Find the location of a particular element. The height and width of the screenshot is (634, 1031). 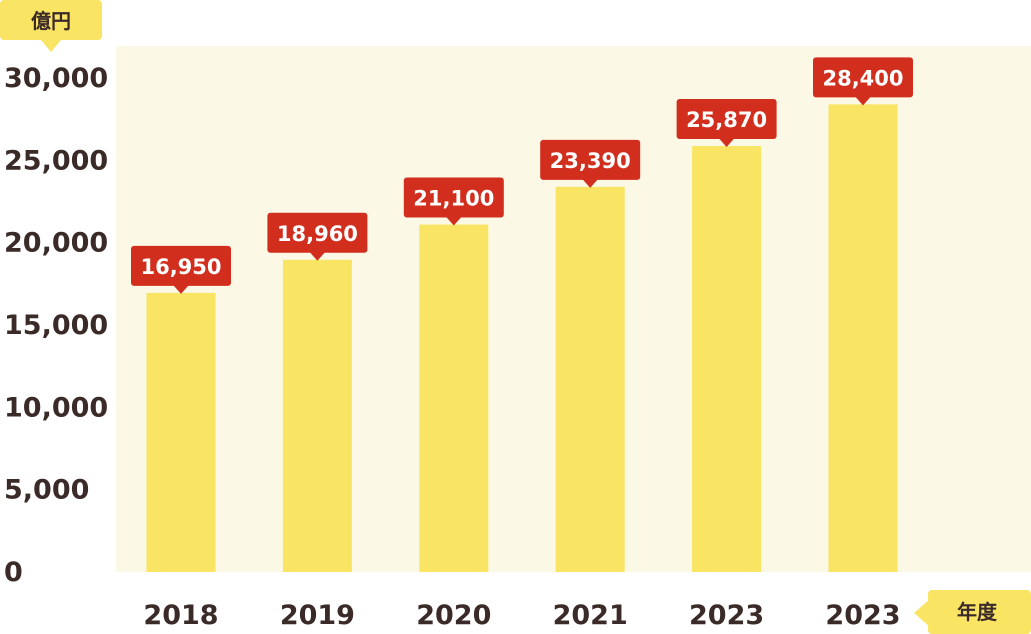

y-unit-label: 億円 is located at coordinates (51, 21).